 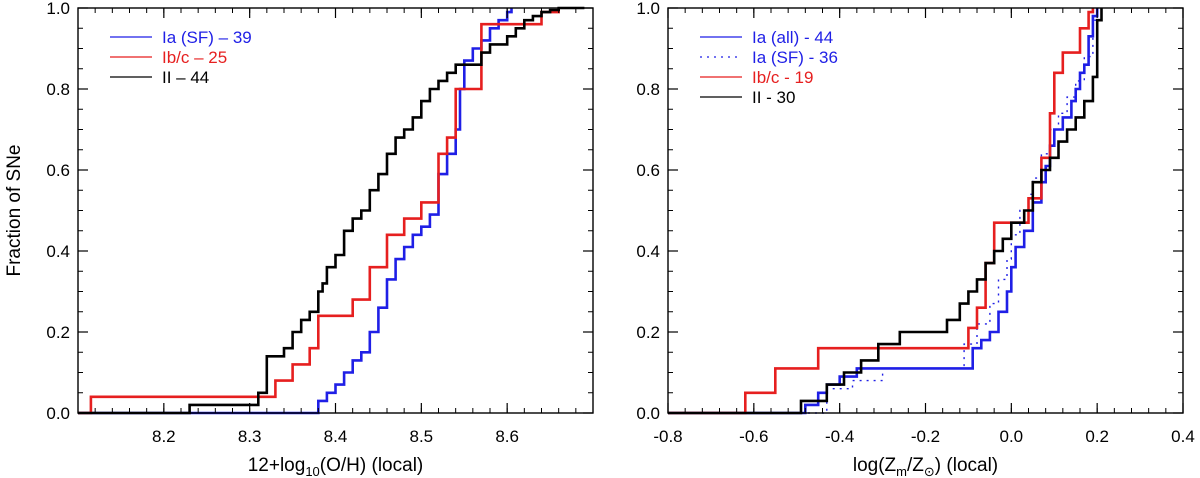 What do you see at coordinates (250, 436) in the screenshot?
I see `x-tick-label: 8.3` at bounding box center [250, 436].